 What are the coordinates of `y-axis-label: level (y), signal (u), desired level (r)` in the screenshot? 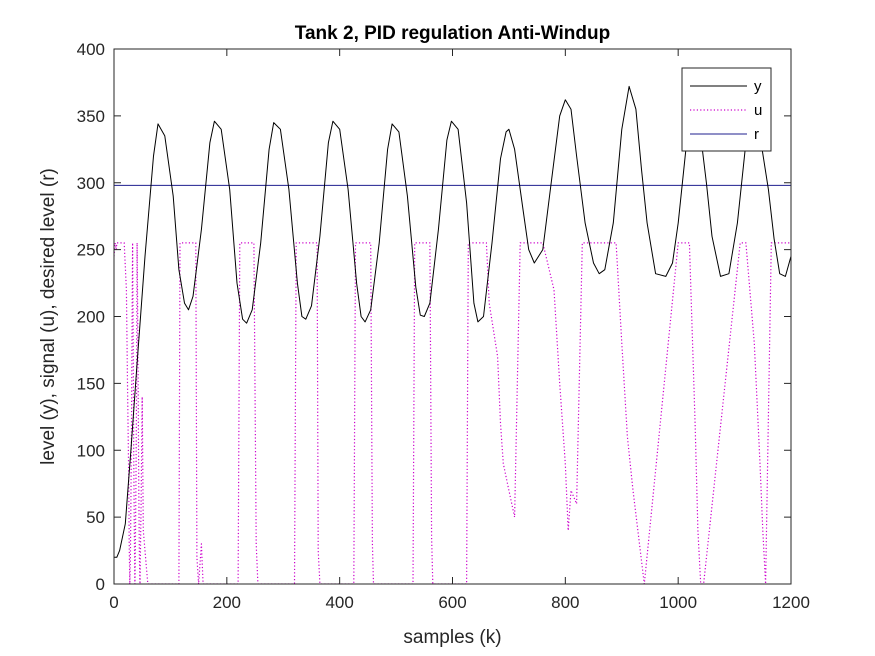 It's located at (48, 316).